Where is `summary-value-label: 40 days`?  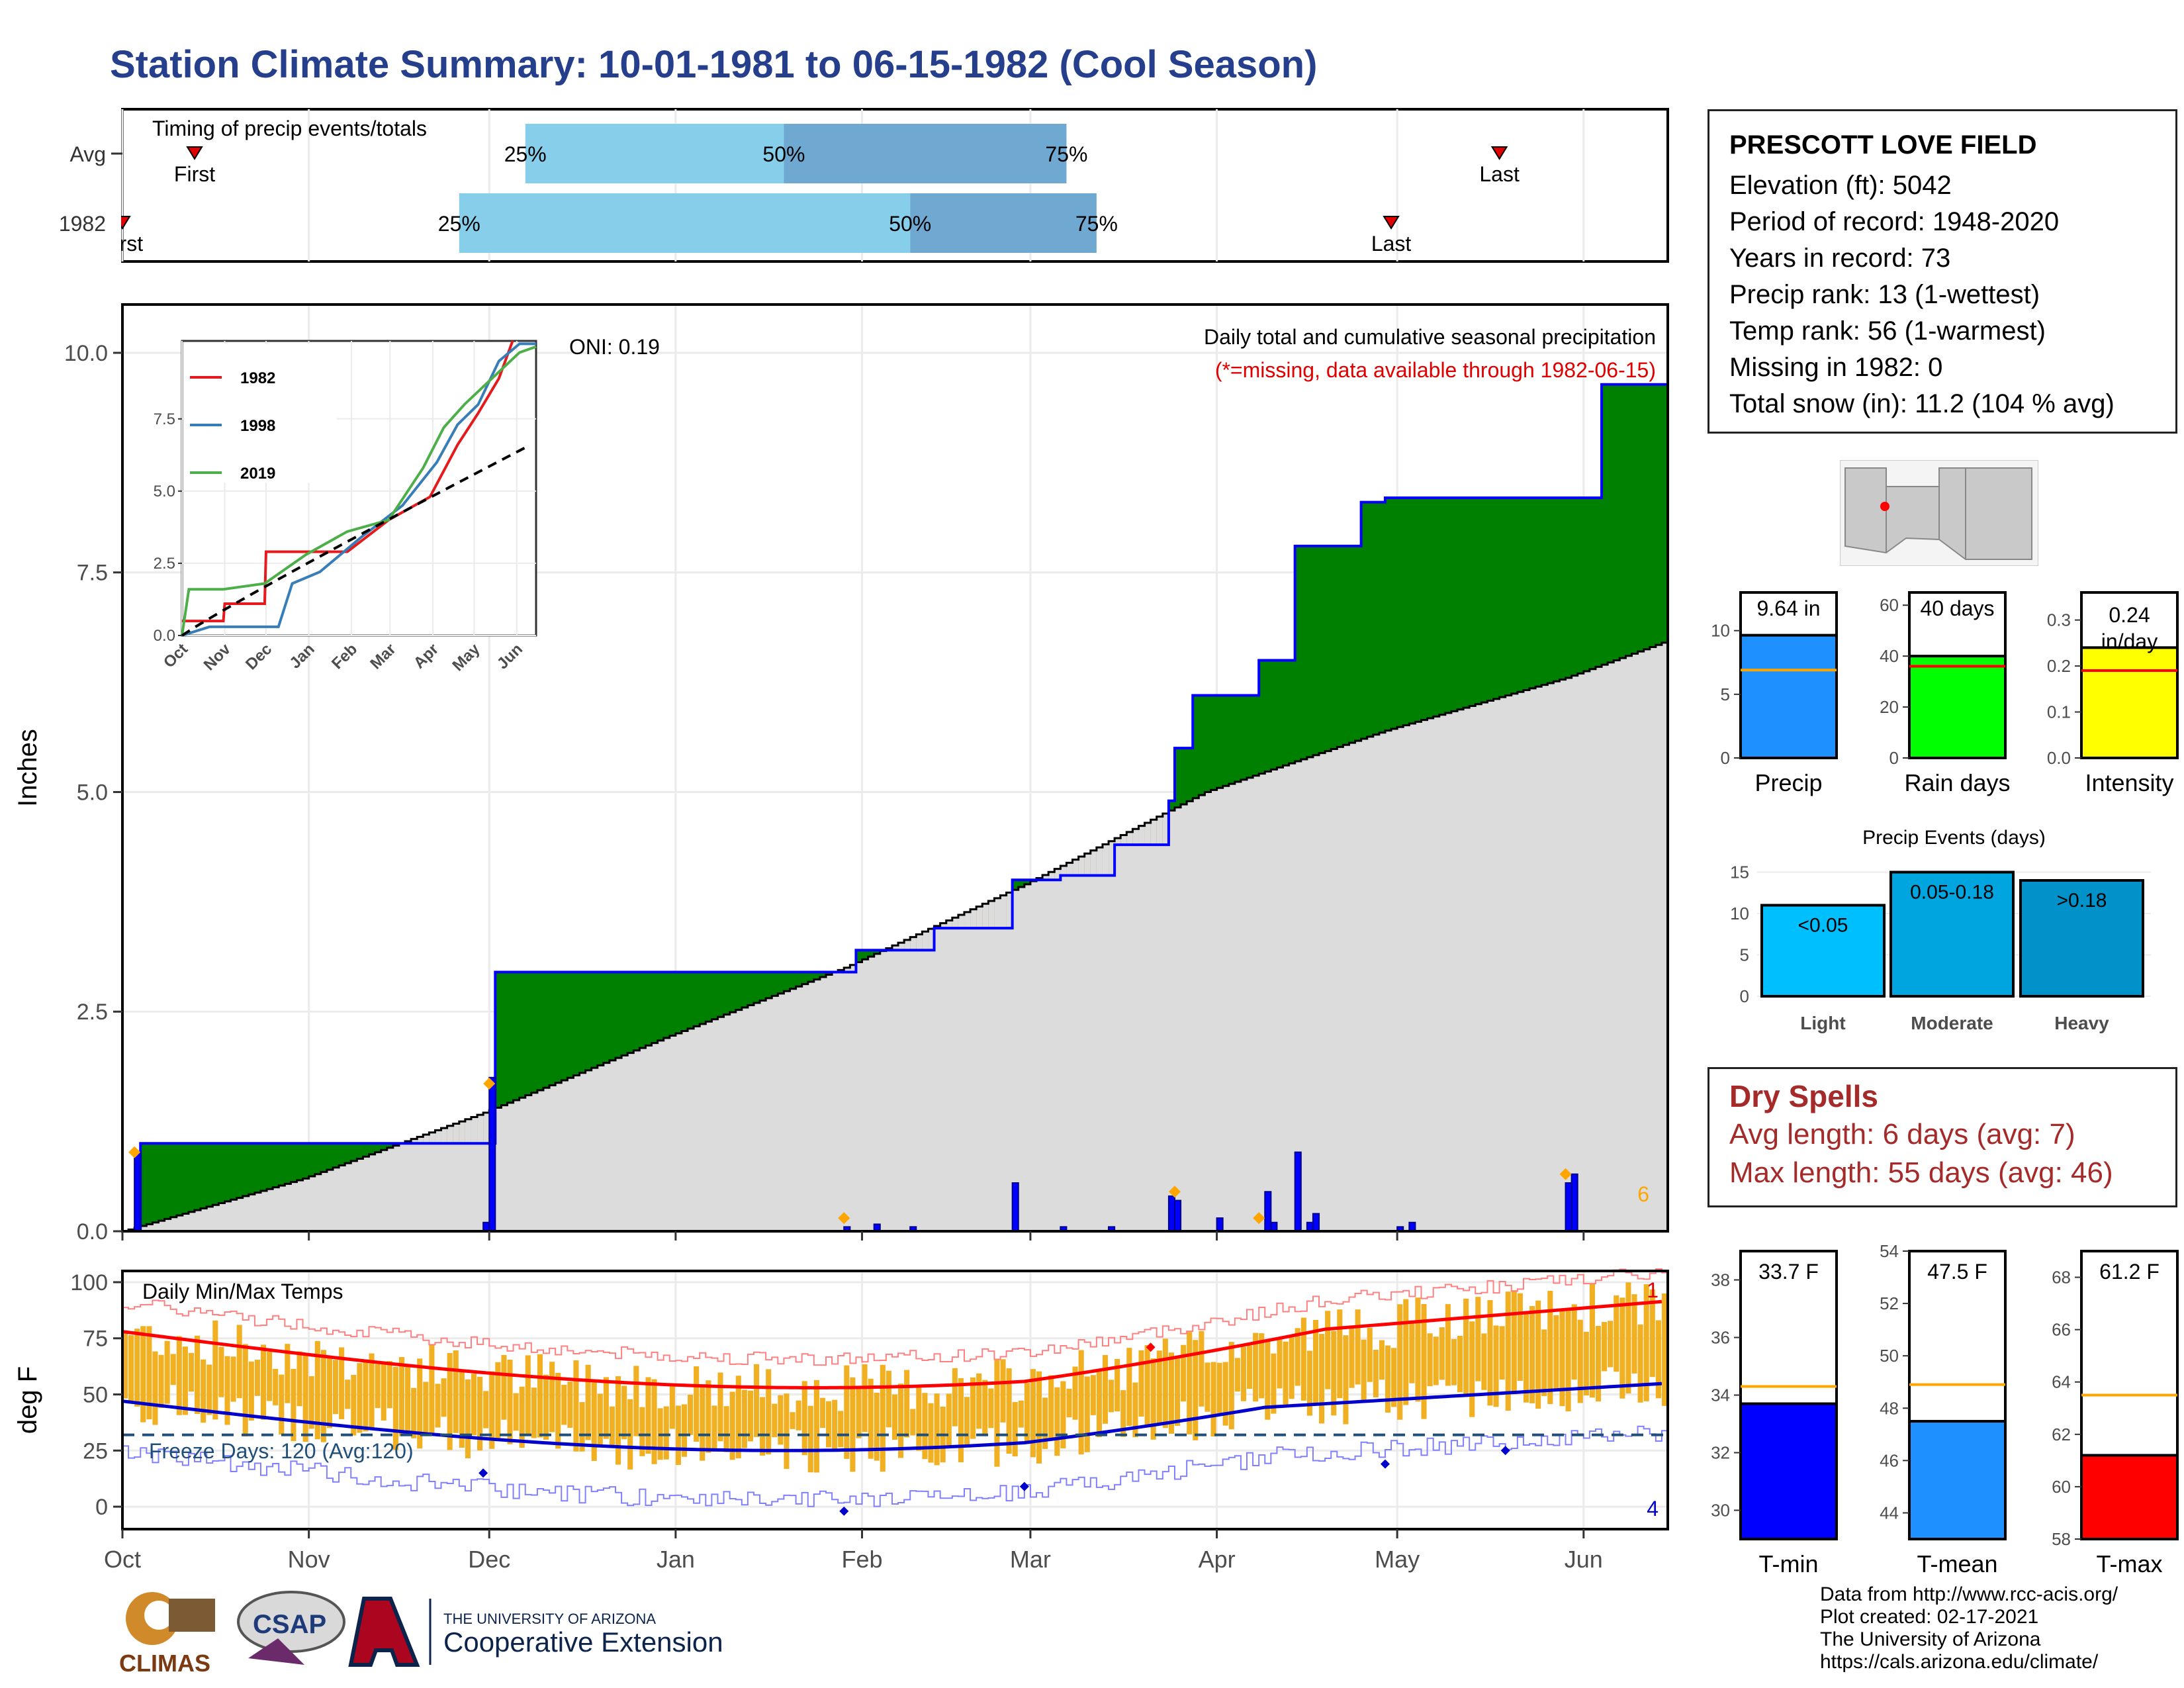
summary-value-label: 40 days is located at coordinates (1957, 608).